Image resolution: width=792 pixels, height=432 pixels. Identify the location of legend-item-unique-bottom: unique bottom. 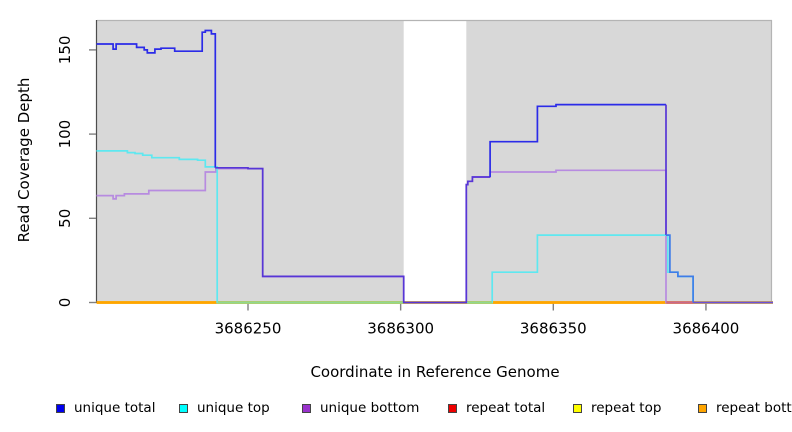
(360, 408).